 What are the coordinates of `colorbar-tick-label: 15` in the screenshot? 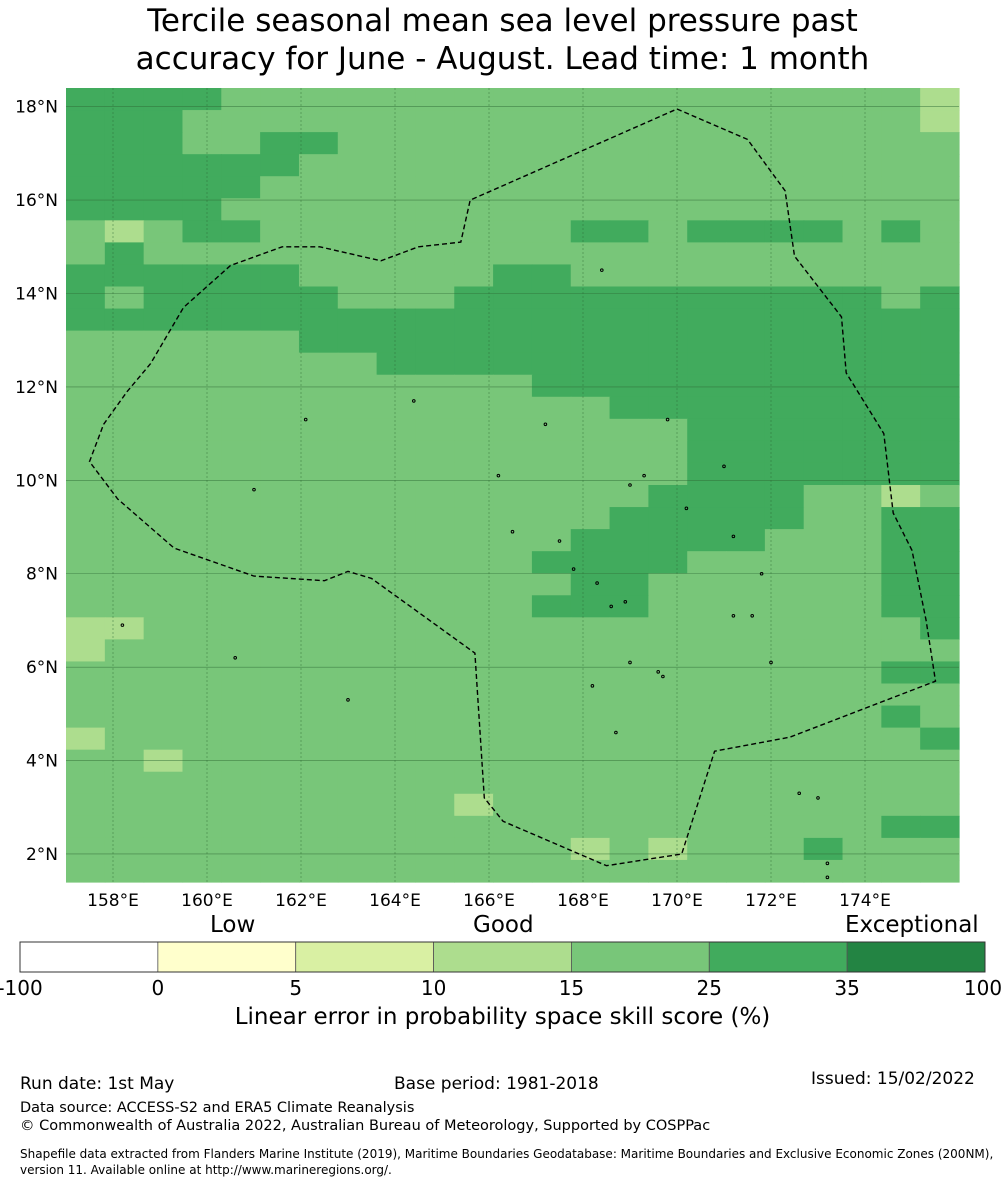 It's located at (571, 988).